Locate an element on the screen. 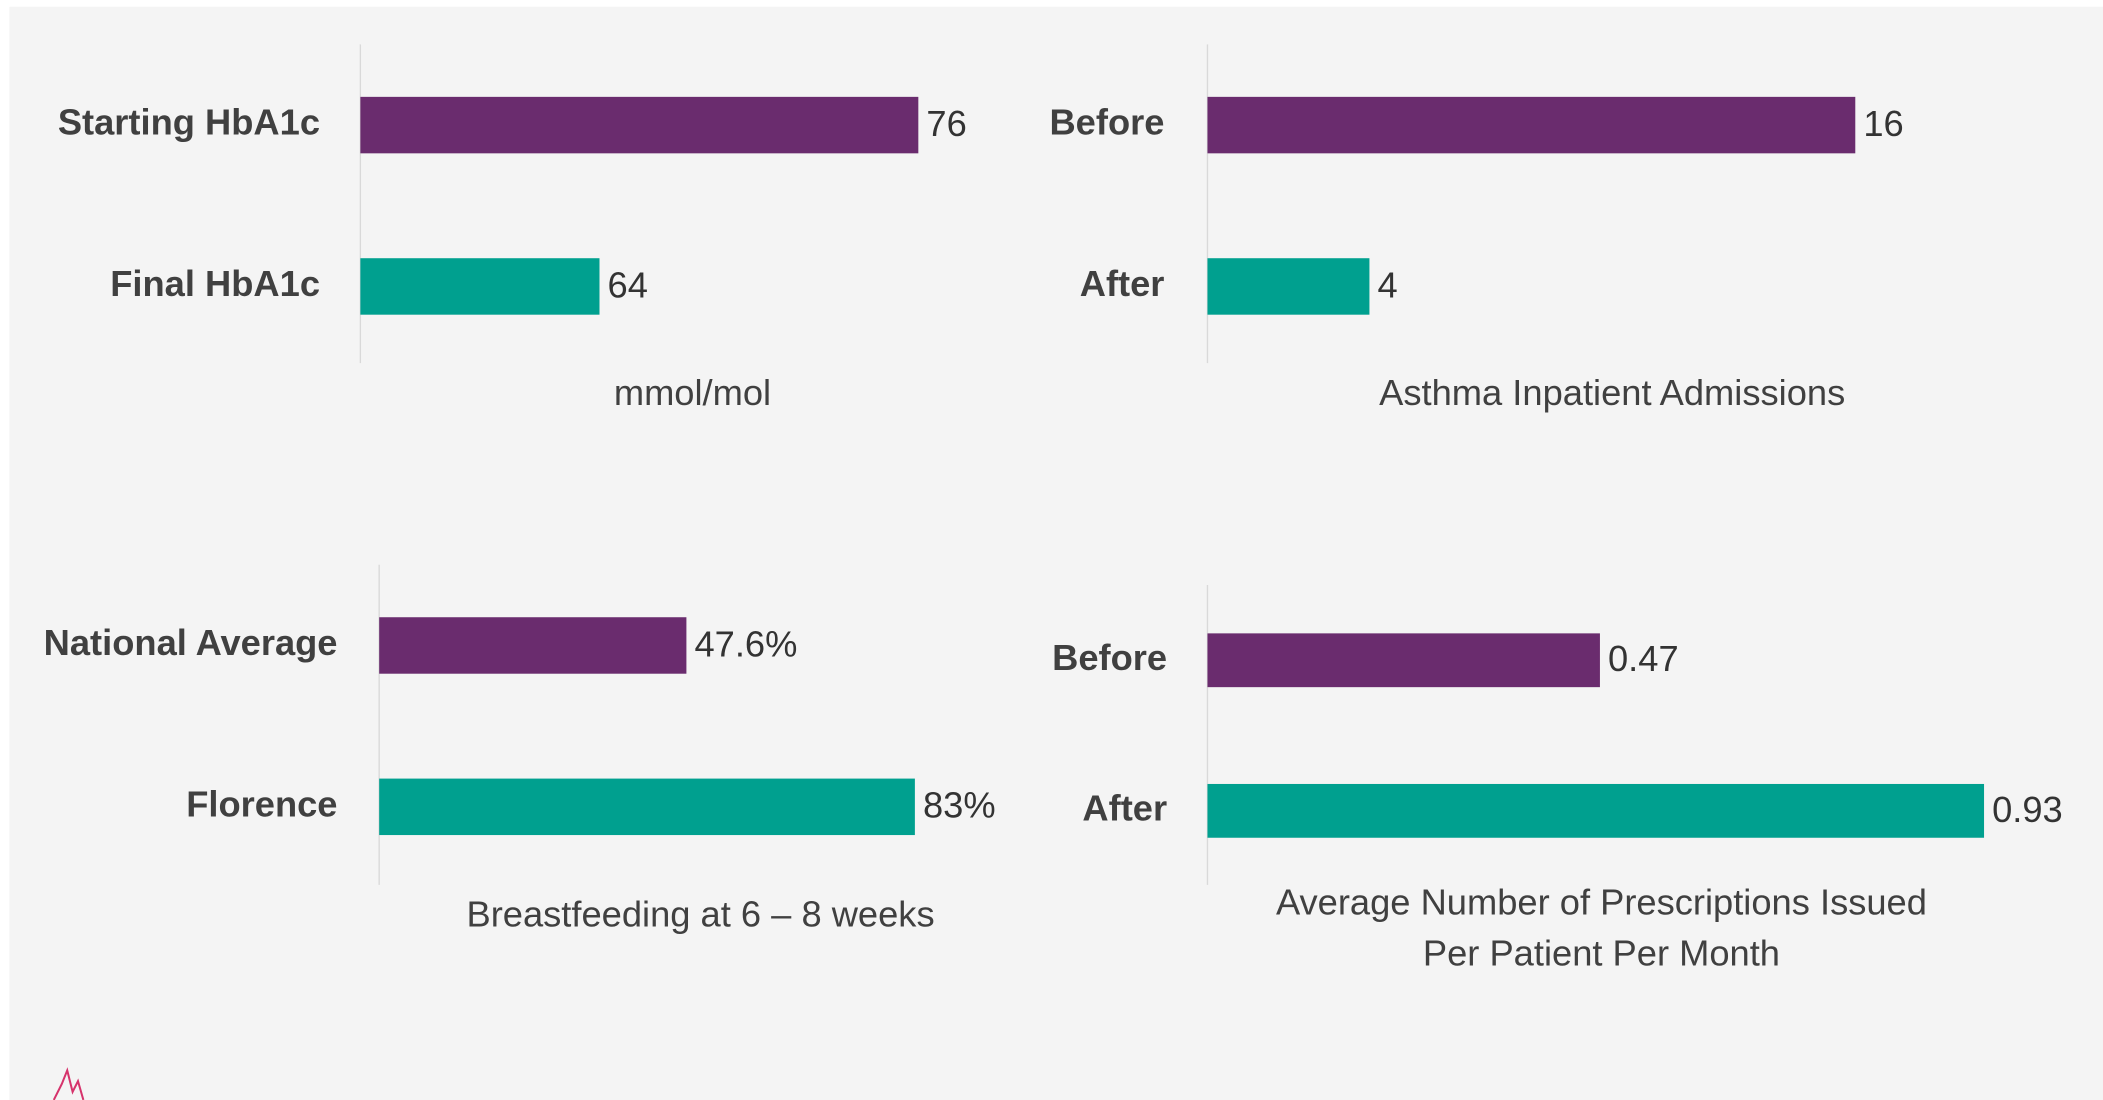  logo is located at coordinates (68, 1083).